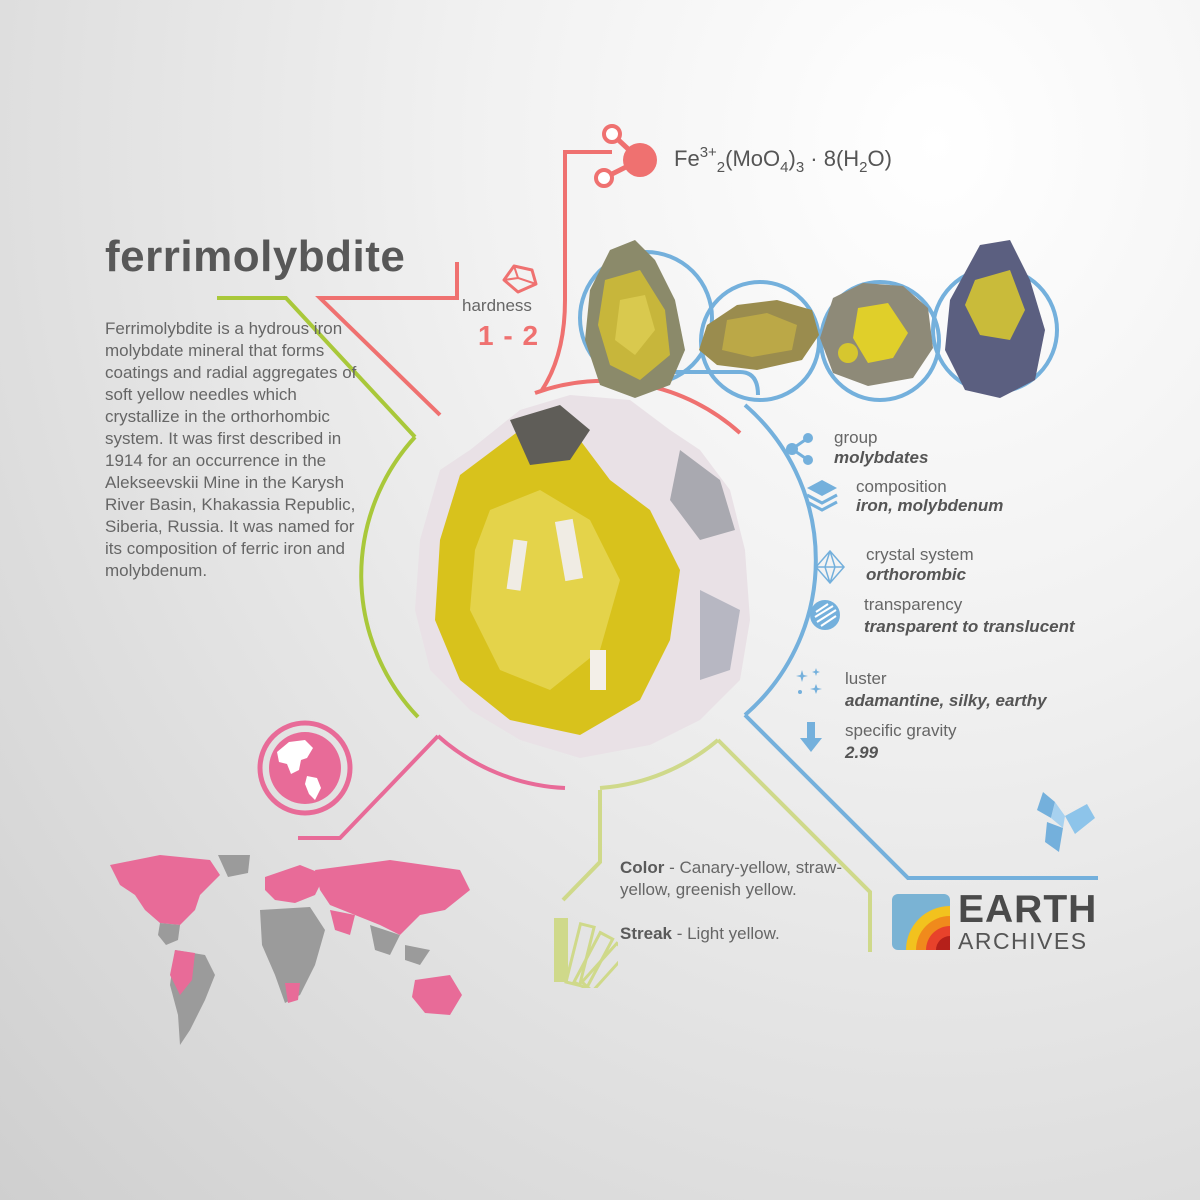  Describe the element at coordinates (646, 933) in the screenshot. I see `streak-label: Streak` at that location.